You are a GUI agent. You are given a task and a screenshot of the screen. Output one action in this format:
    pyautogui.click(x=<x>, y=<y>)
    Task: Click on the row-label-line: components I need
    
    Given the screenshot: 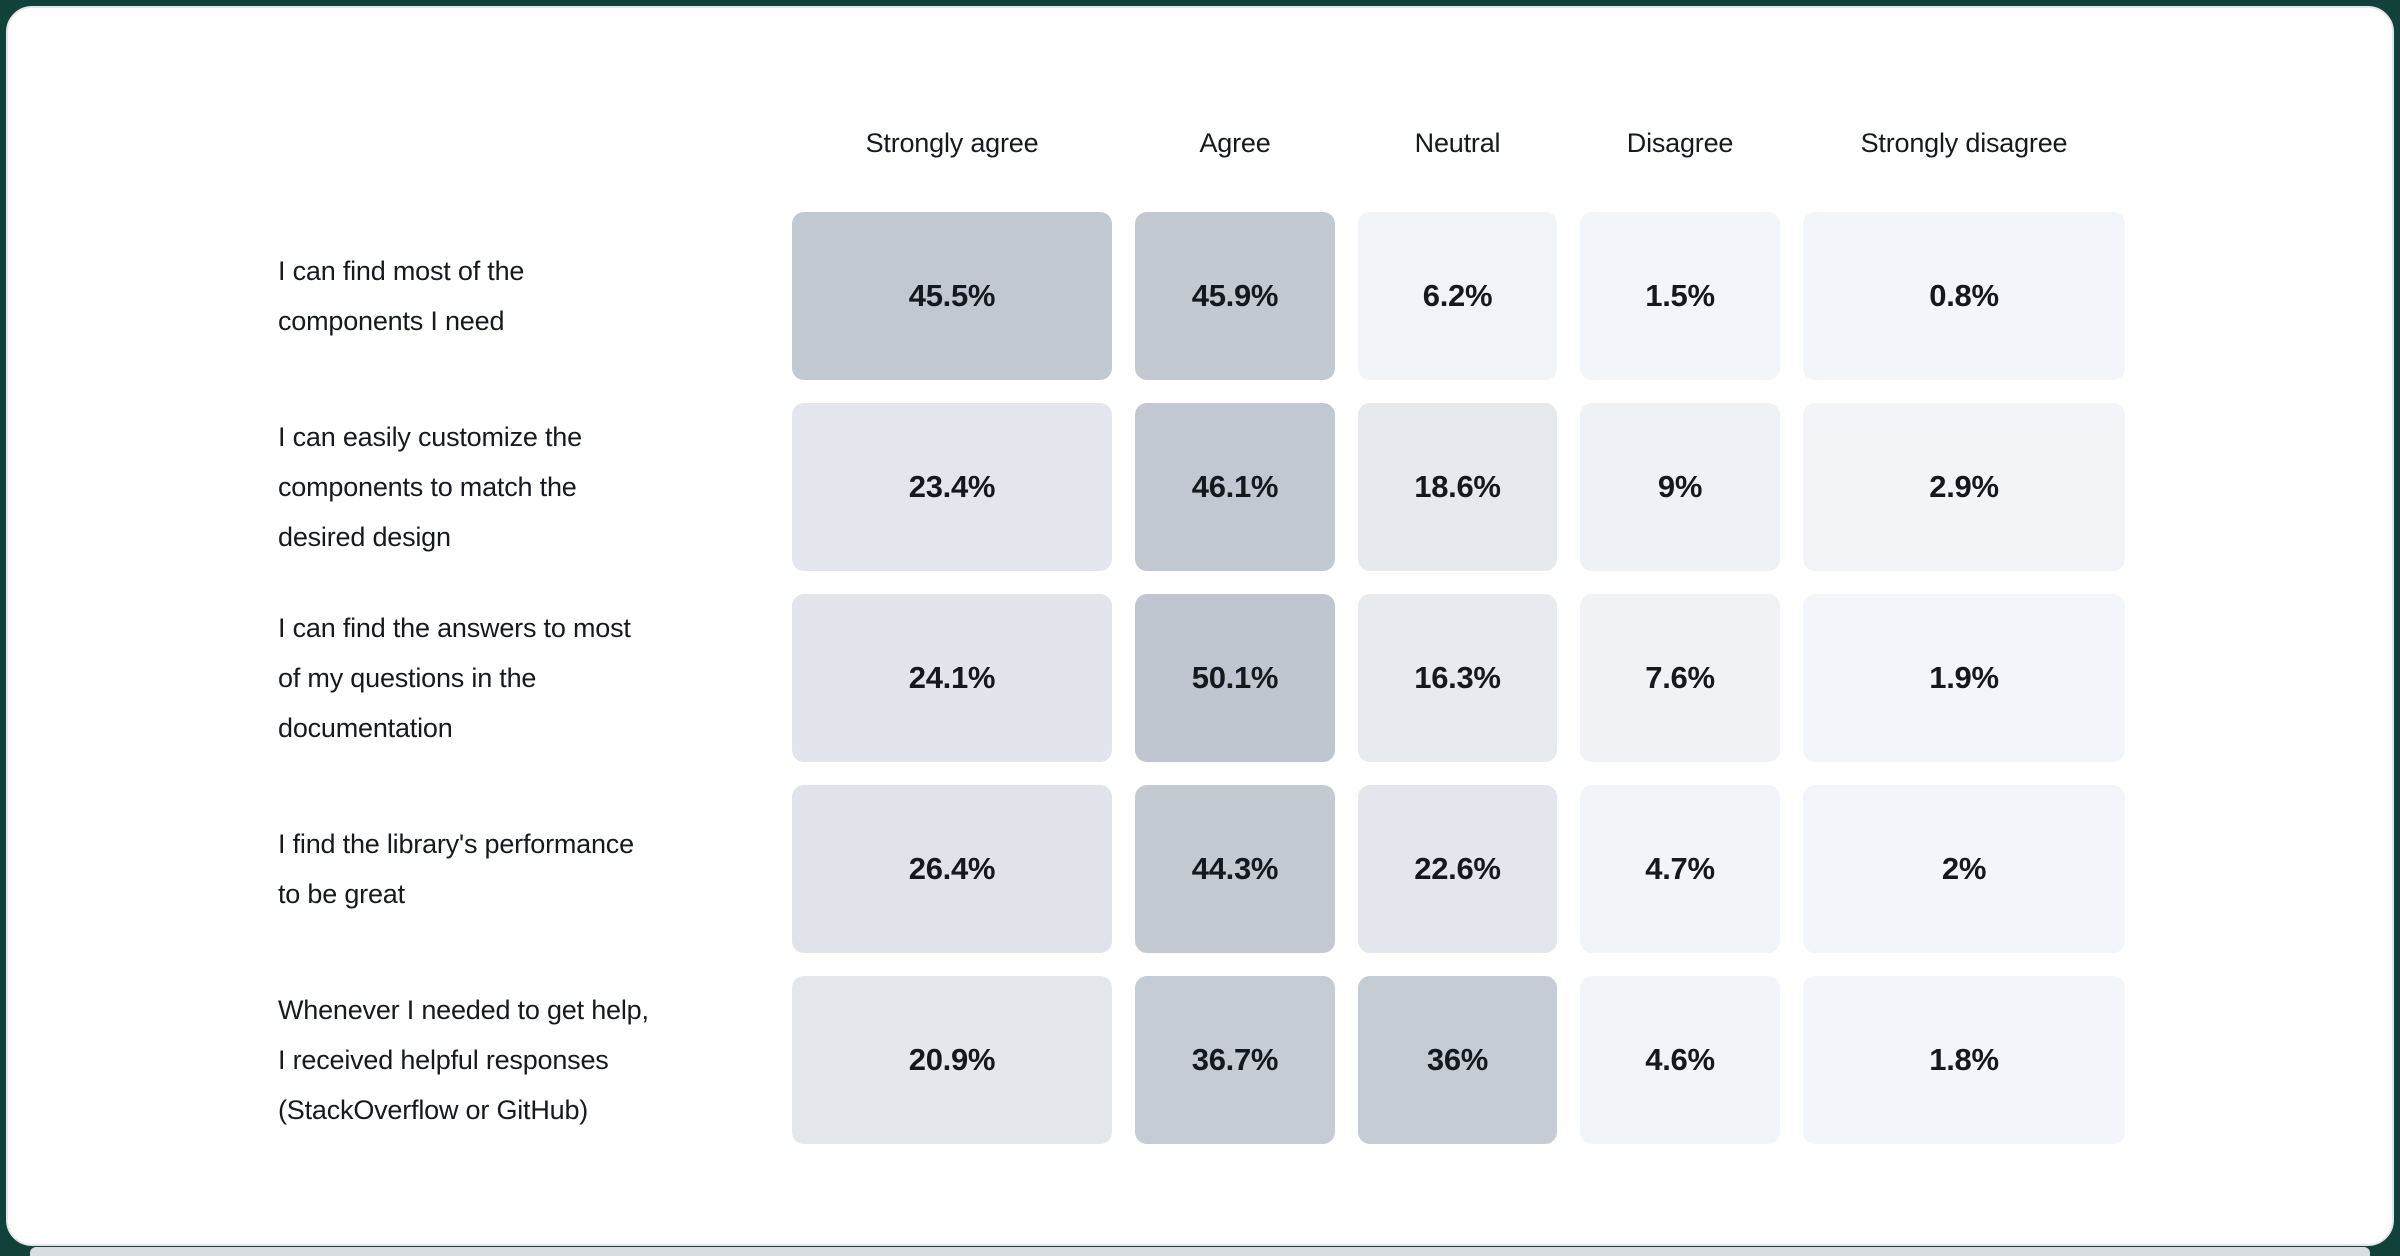 What is the action you would take?
    pyautogui.click(x=391, y=321)
    